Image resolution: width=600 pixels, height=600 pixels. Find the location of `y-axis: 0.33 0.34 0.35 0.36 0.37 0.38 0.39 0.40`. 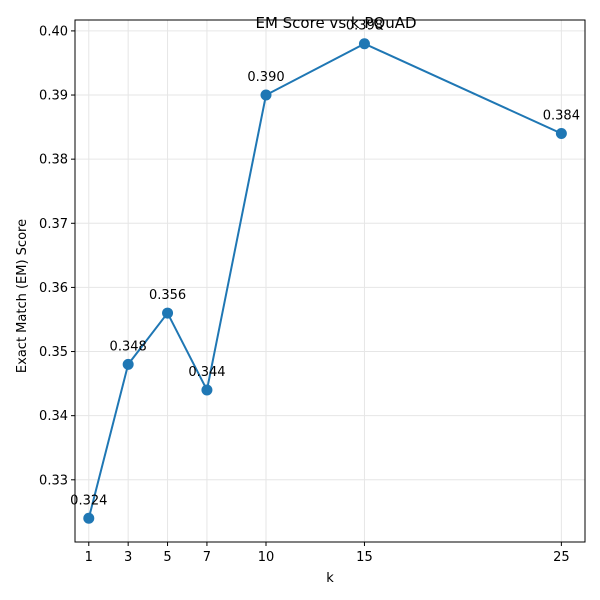

y-axis: 0.33 0.34 0.35 0.36 0.37 0.38 0.39 0.40 is located at coordinates (57, 256).